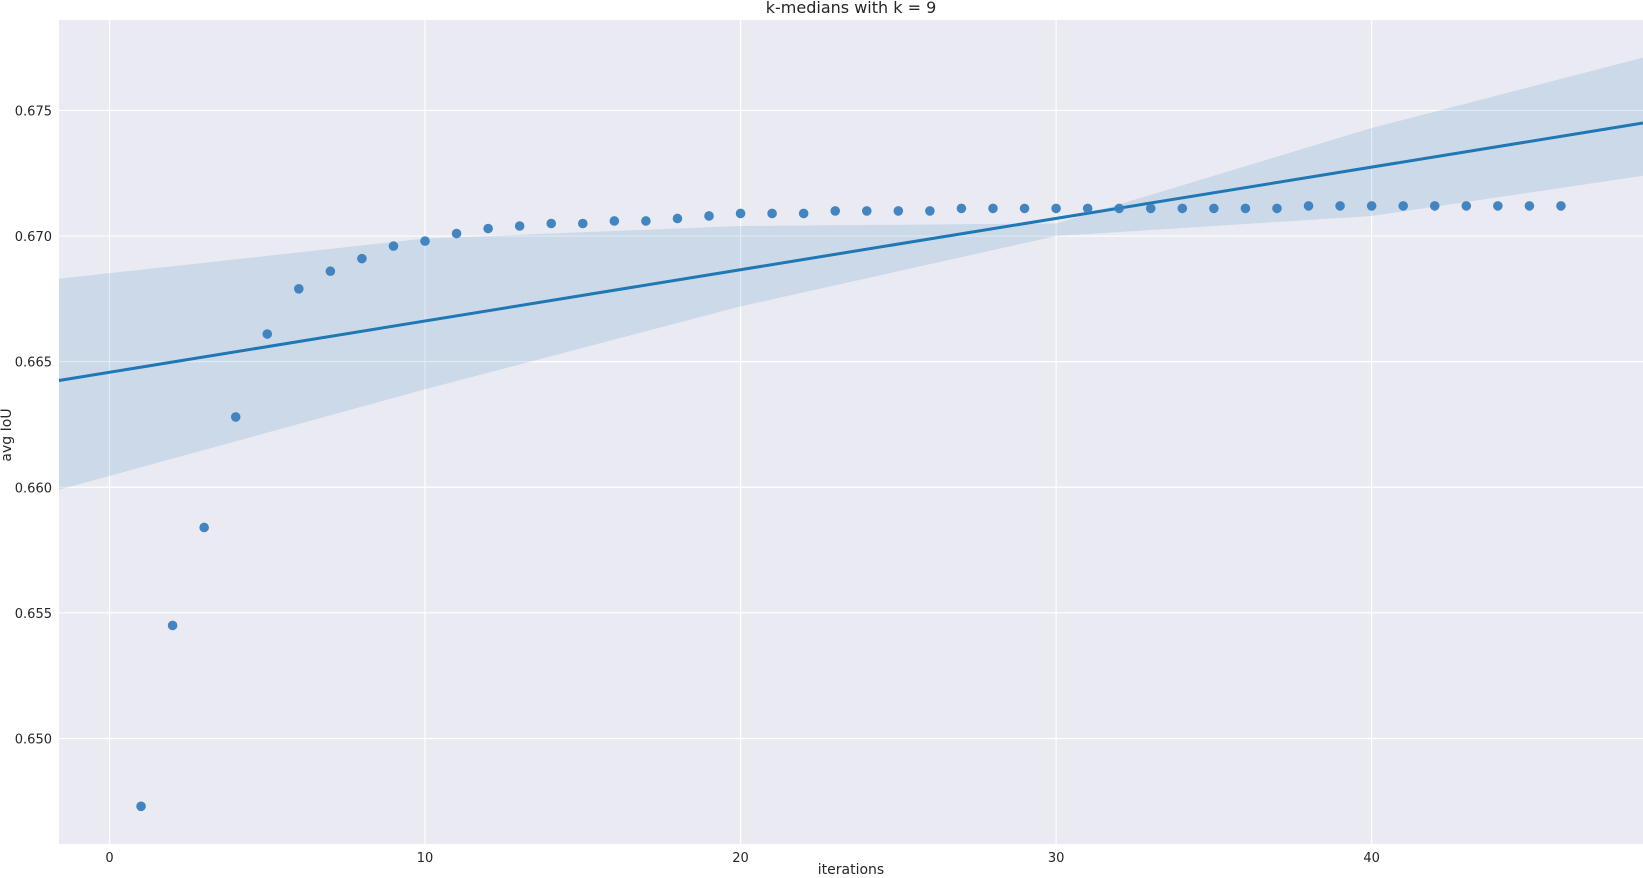 This screenshot has width=1643, height=878. What do you see at coordinates (109, 858) in the screenshot?
I see `x-tick-label: 0` at bounding box center [109, 858].